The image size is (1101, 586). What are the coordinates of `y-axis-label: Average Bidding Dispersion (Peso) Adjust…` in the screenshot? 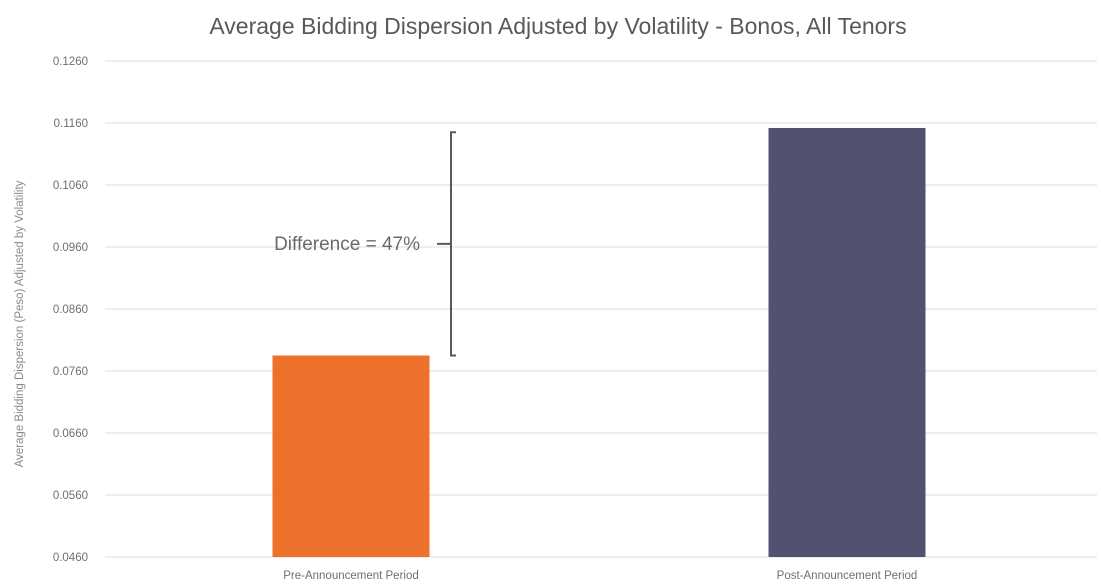 It's located at (20, 323).